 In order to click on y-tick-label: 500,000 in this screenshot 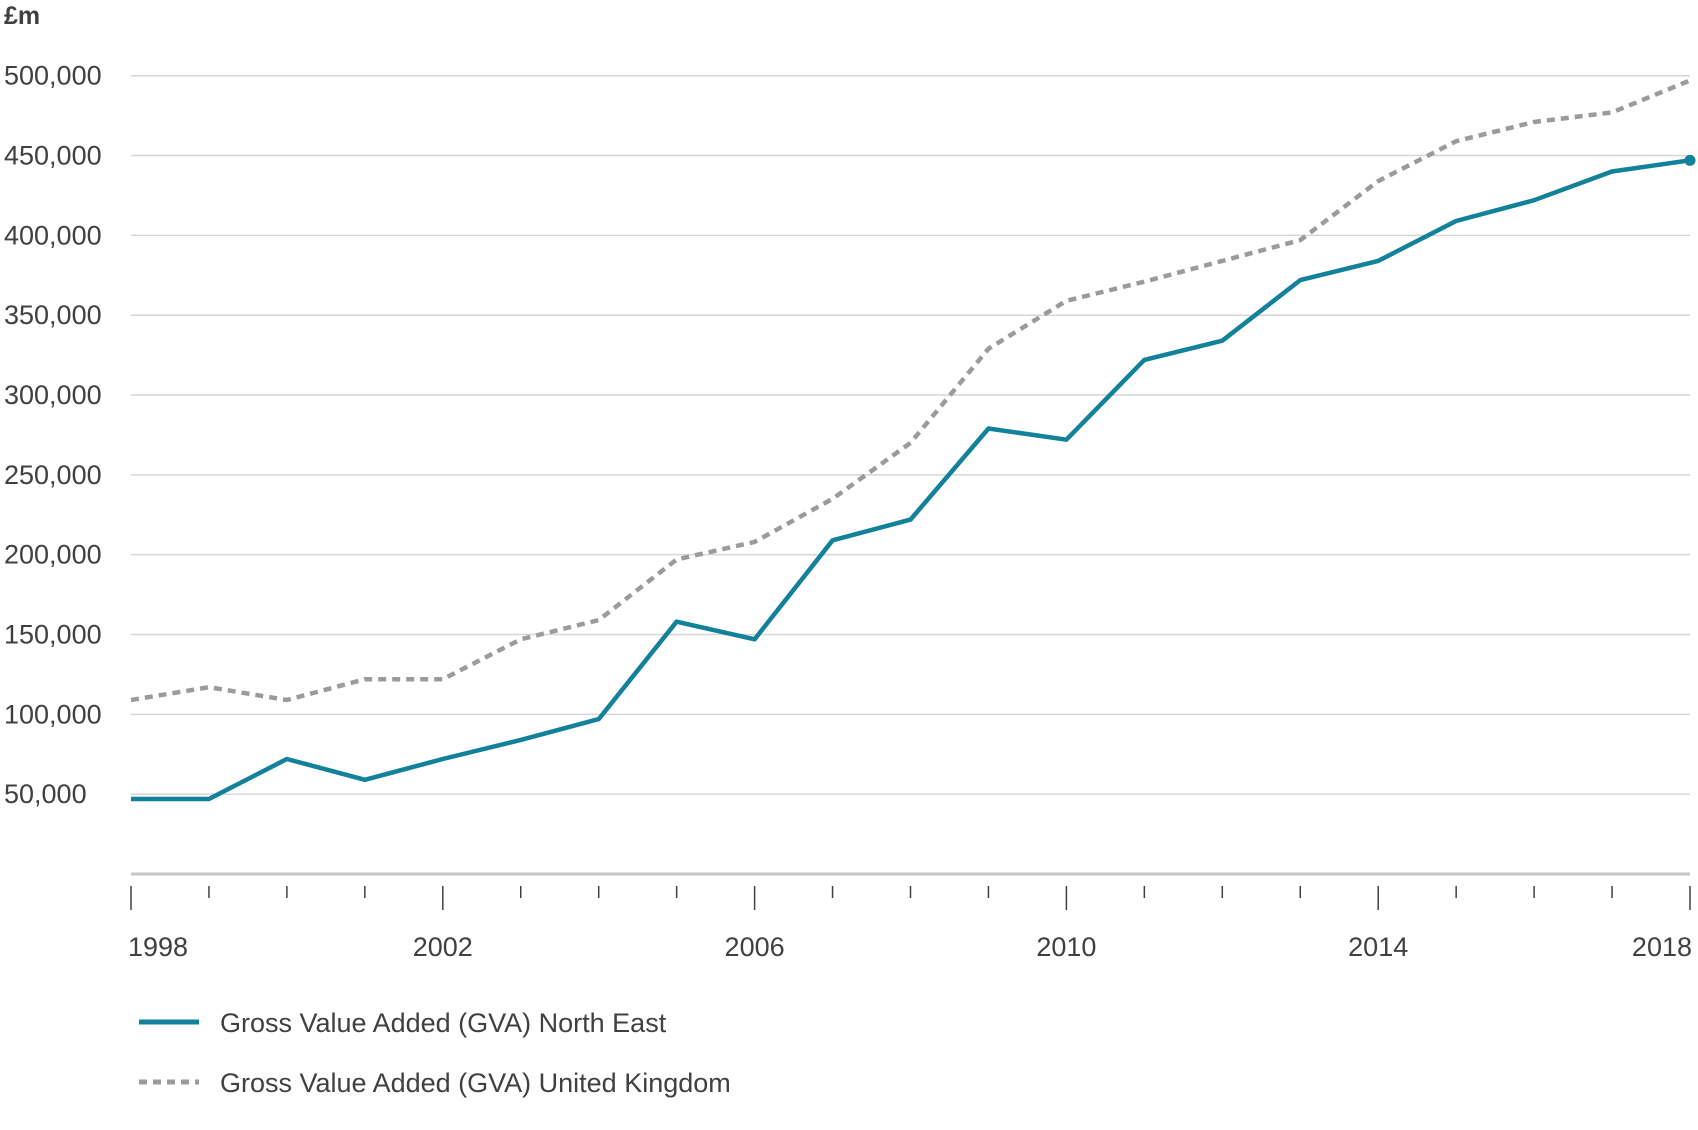, I will do `click(53, 76)`.